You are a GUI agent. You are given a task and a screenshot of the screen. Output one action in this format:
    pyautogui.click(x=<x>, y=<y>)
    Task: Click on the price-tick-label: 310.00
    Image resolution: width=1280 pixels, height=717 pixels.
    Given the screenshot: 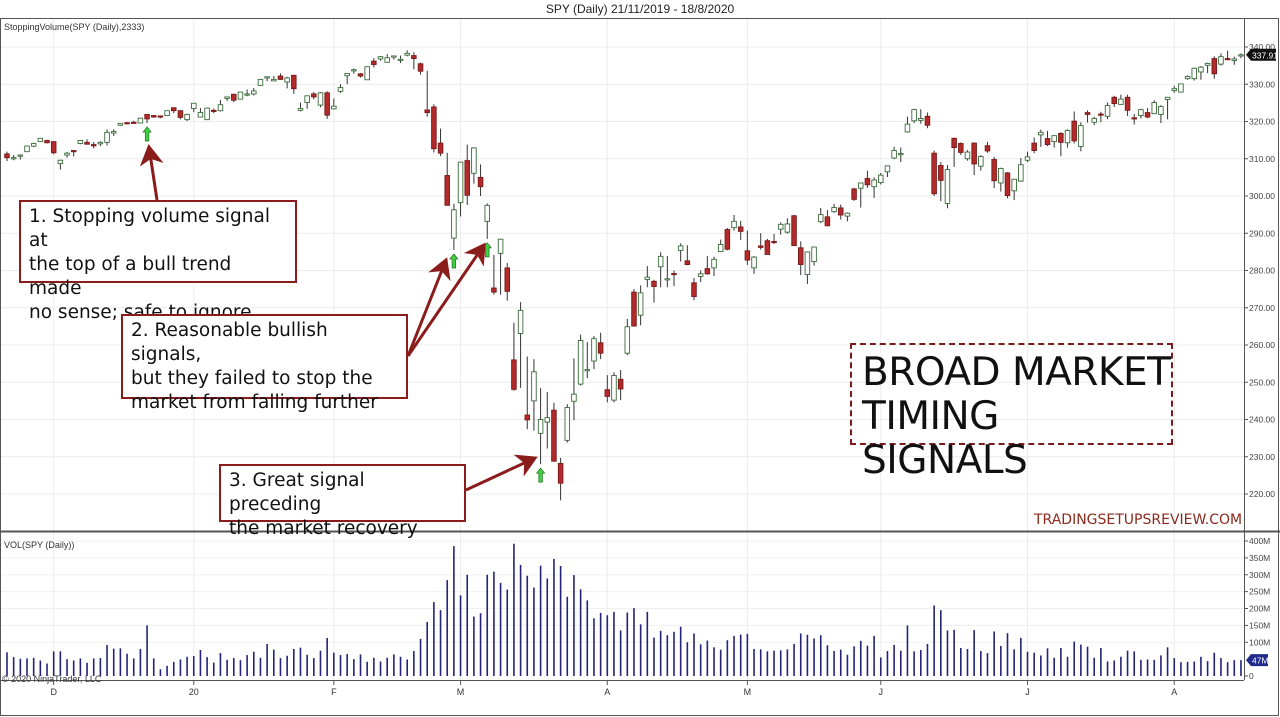 What is the action you would take?
    pyautogui.click(x=1262, y=159)
    